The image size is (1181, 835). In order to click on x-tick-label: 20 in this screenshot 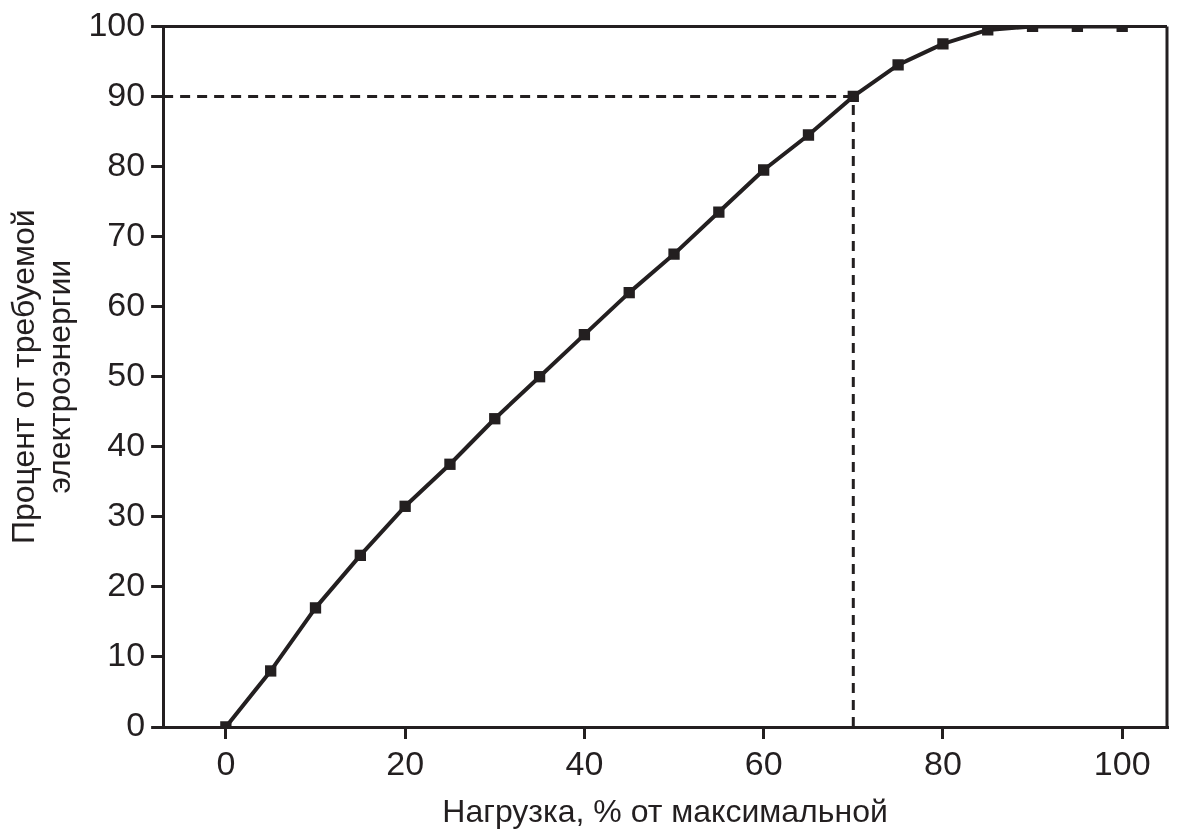, I will do `click(405, 762)`.